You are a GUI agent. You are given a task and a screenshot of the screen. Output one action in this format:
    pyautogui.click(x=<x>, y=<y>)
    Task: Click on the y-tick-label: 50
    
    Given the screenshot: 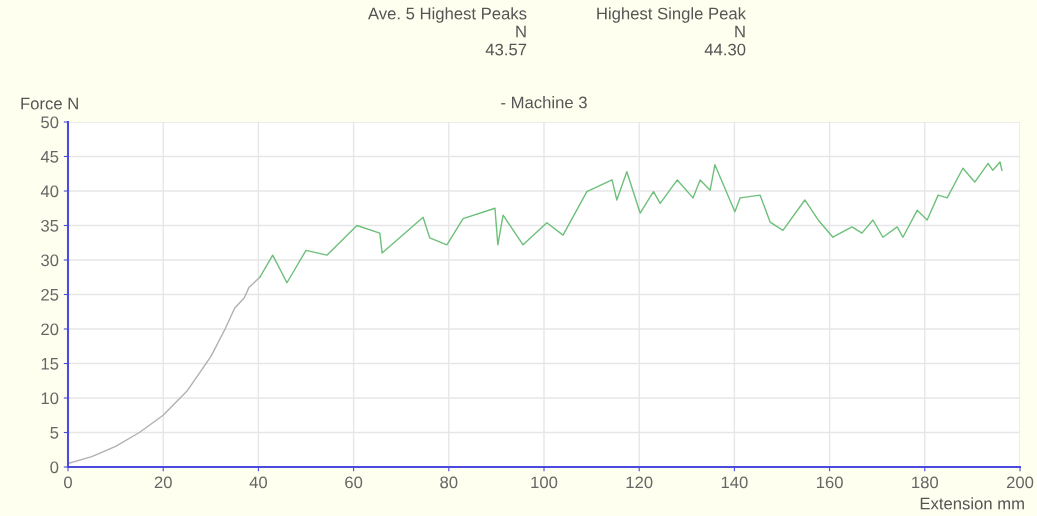 What is the action you would take?
    pyautogui.click(x=50, y=122)
    